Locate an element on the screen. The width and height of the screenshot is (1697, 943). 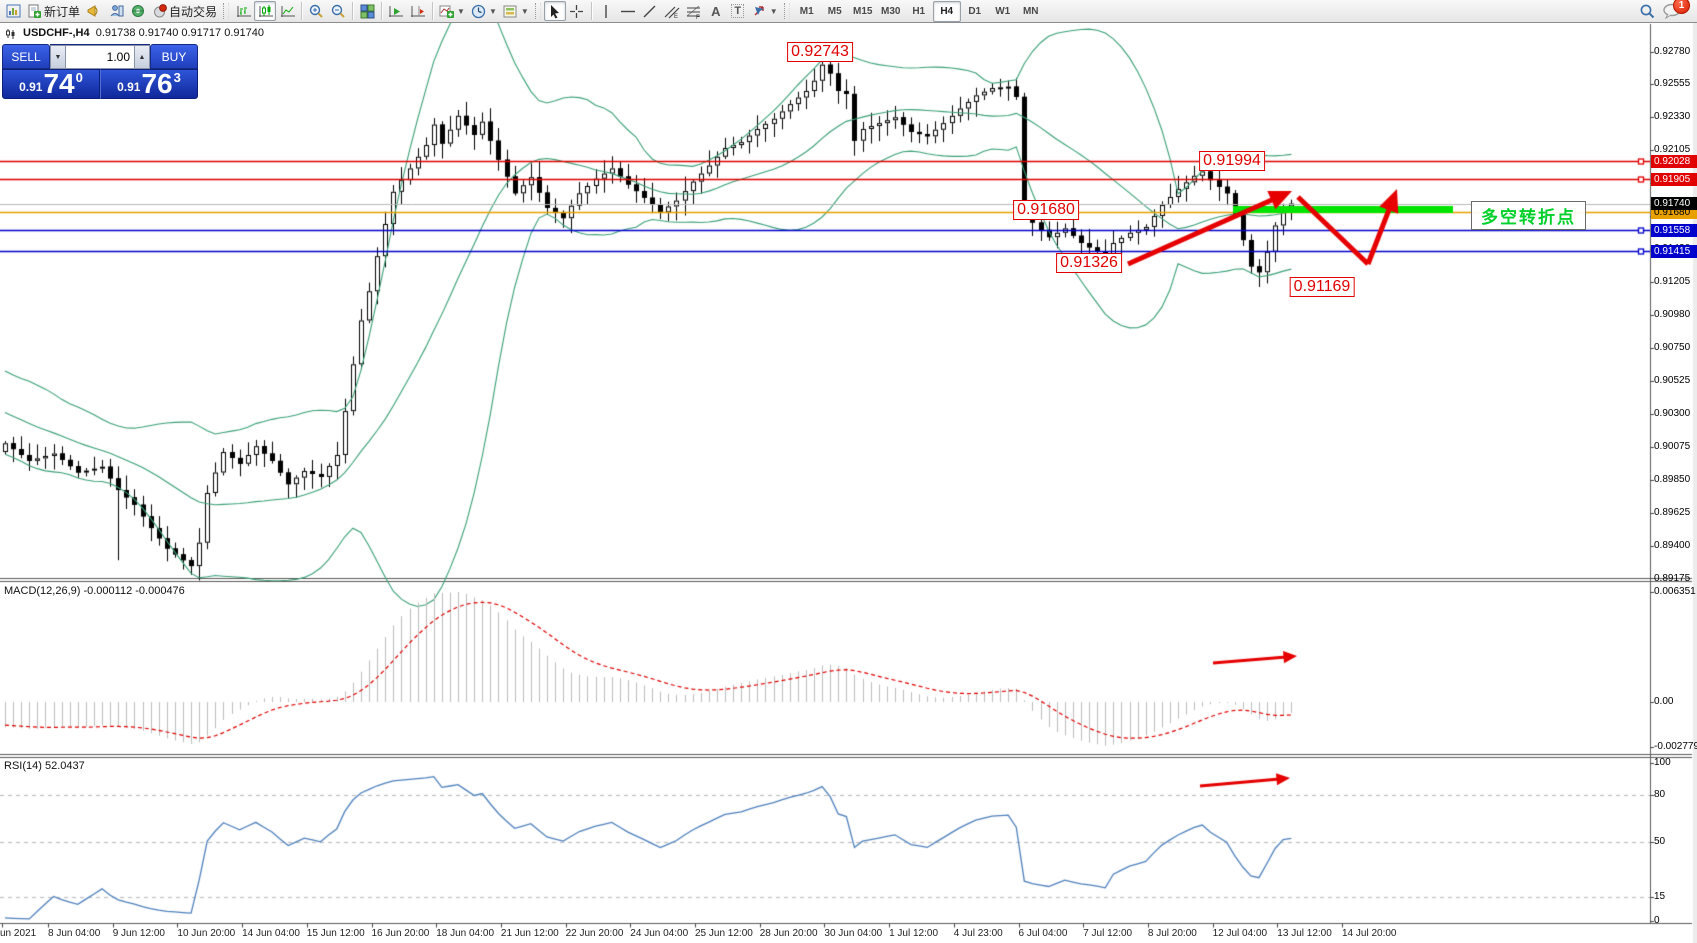
tile-windows-button is located at coordinates (367, 11).